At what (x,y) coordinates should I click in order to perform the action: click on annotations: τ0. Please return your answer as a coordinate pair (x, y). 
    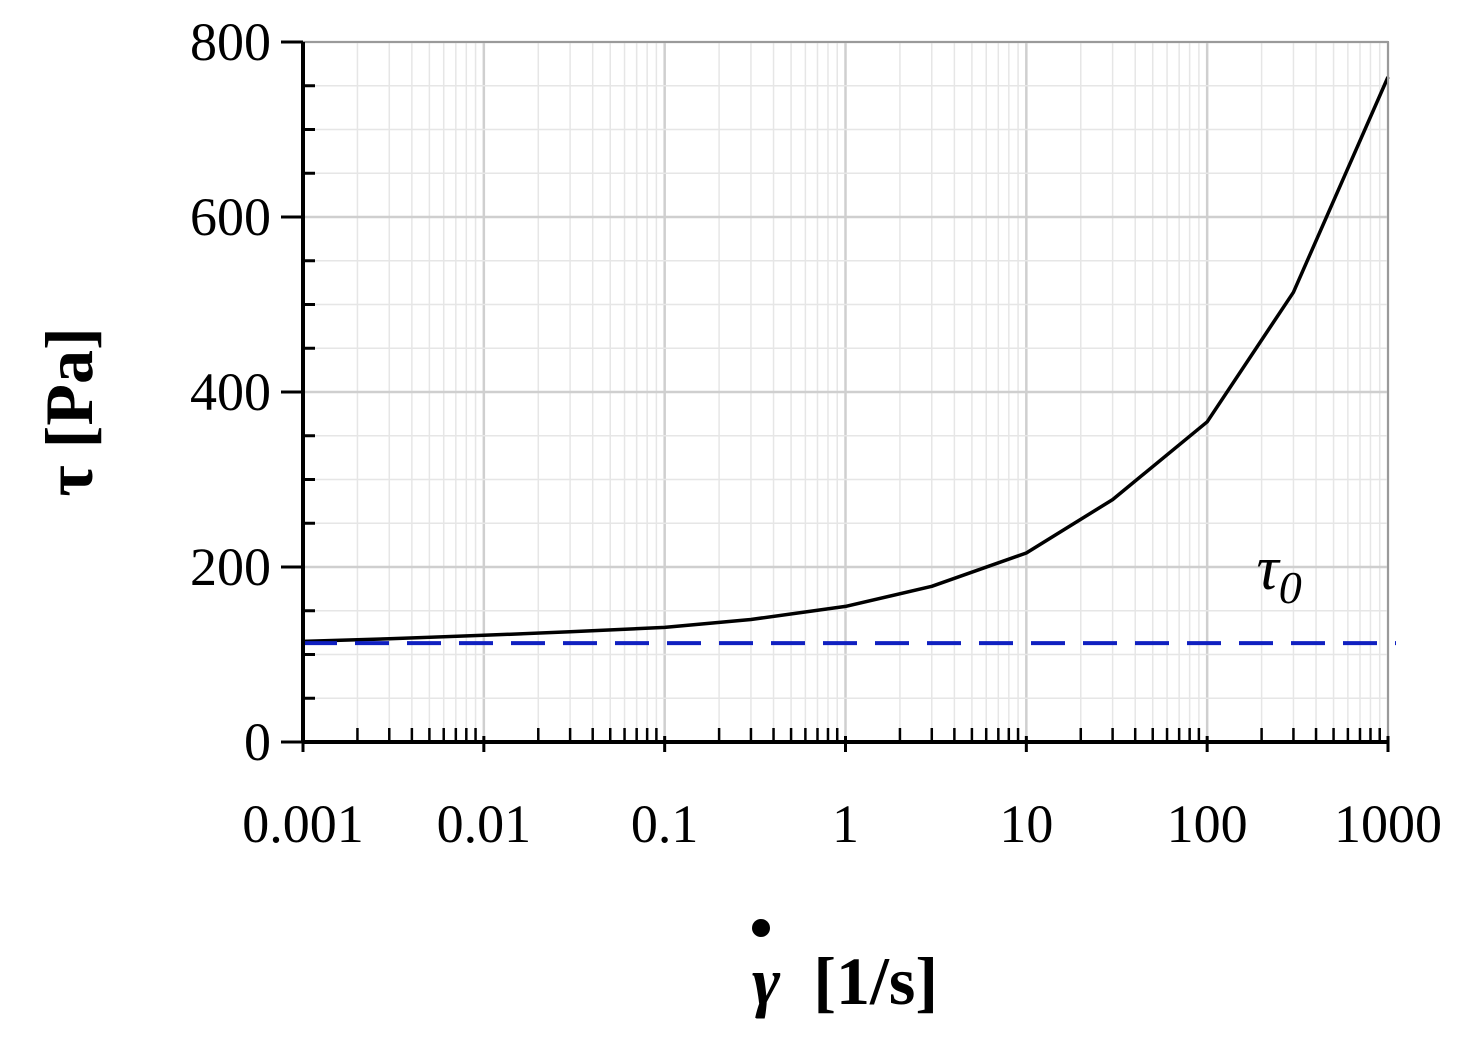
    Looking at the image, I should click on (1279, 574).